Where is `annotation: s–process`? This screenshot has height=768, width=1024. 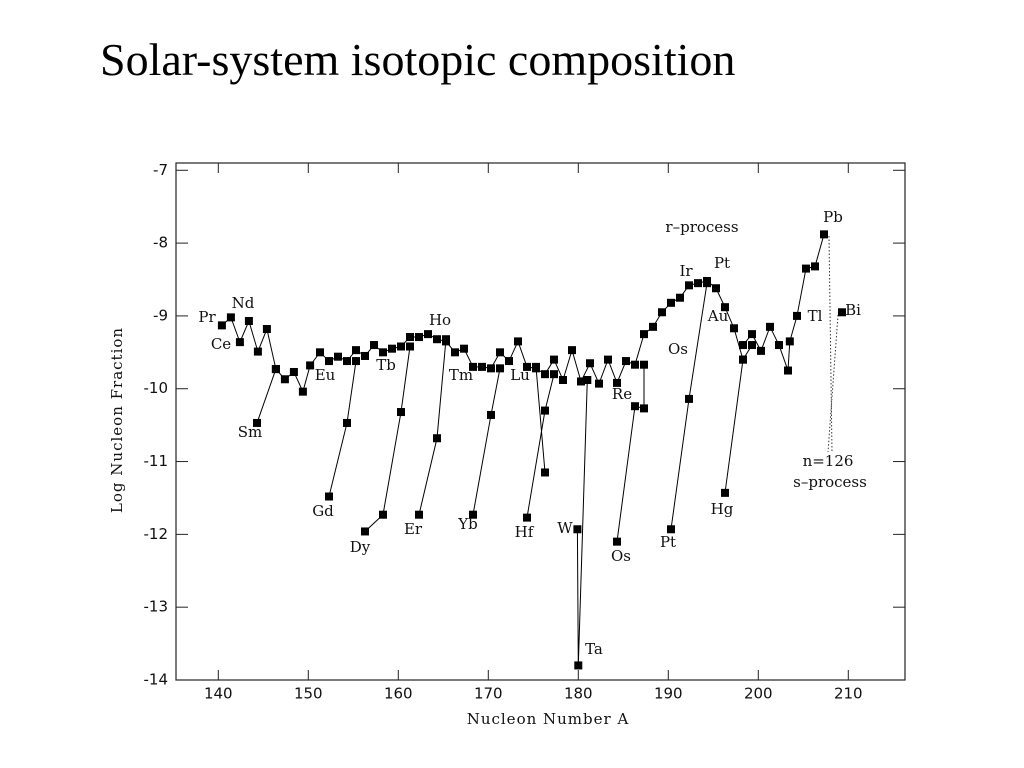
annotation: s–process is located at coordinates (830, 482).